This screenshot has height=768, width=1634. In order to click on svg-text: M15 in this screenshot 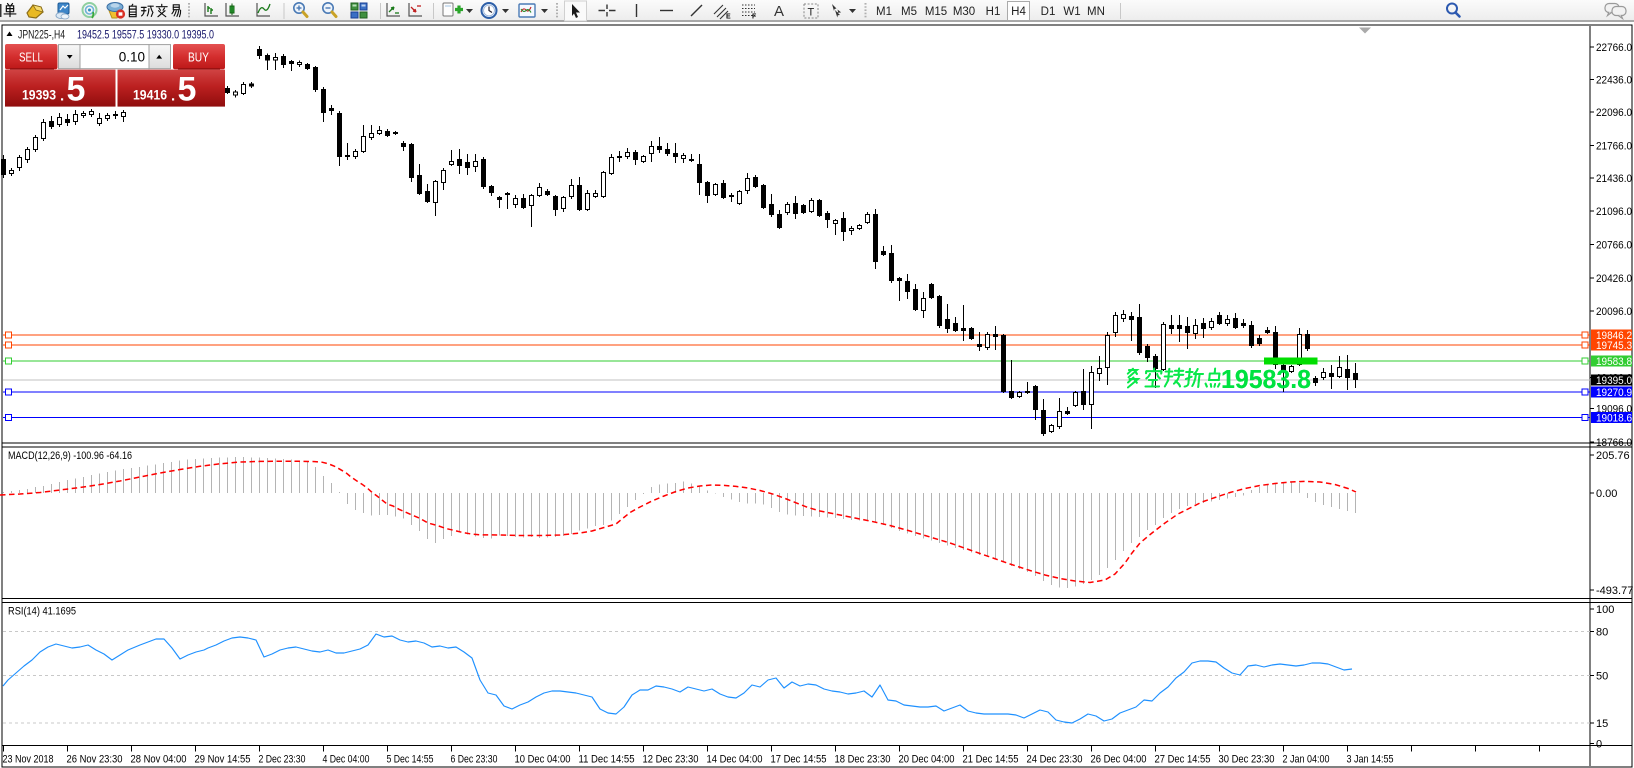, I will do `click(936, 12)`.